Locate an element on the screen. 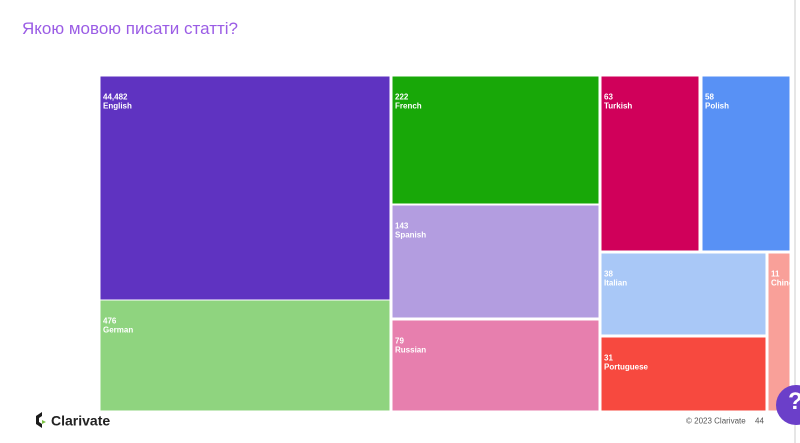 Image resolution: width=800 pixels, height=443 pixels. category-label: Spanish is located at coordinates (410, 235).